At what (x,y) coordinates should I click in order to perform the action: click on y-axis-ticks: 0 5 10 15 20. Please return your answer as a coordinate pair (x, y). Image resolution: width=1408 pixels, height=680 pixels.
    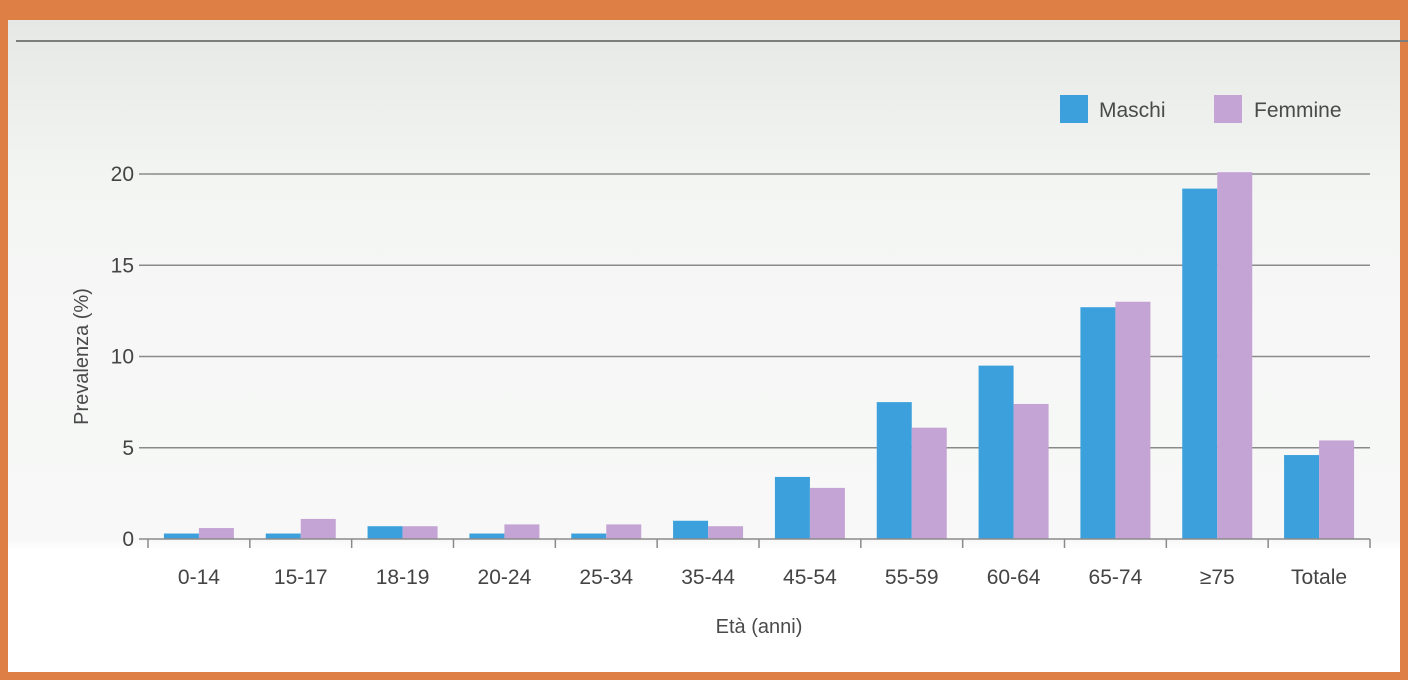
    Looking at the image, I should click on (129, 357).